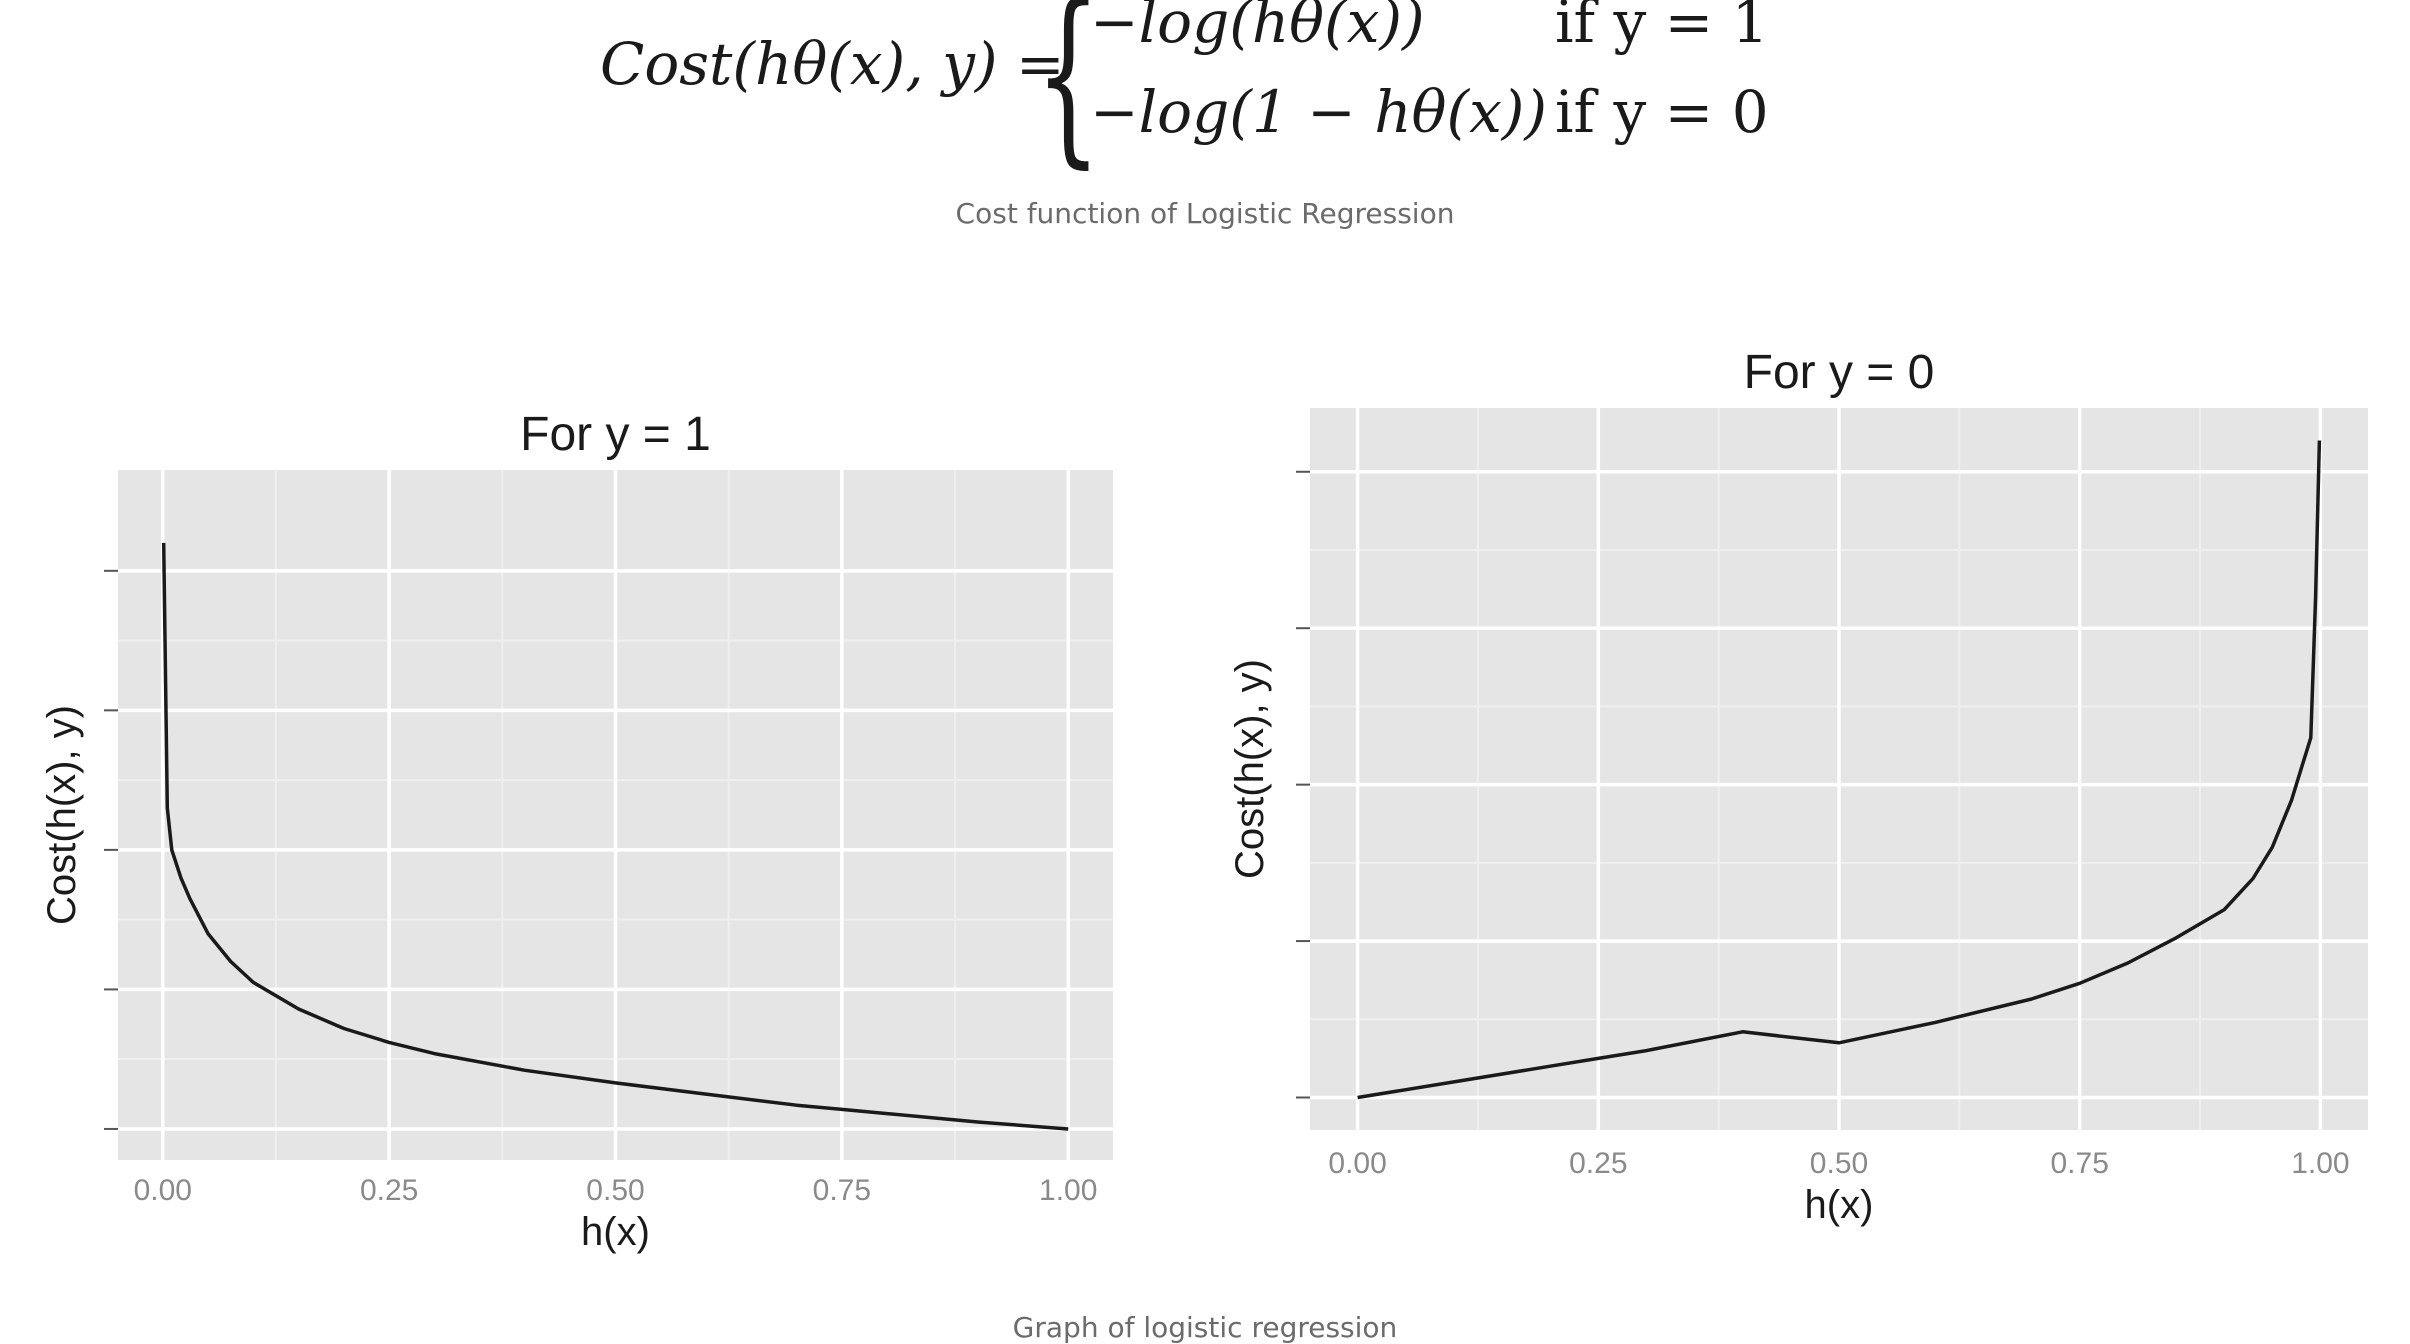  I want to click on chart-title: For y = 1, so click(615, 434).